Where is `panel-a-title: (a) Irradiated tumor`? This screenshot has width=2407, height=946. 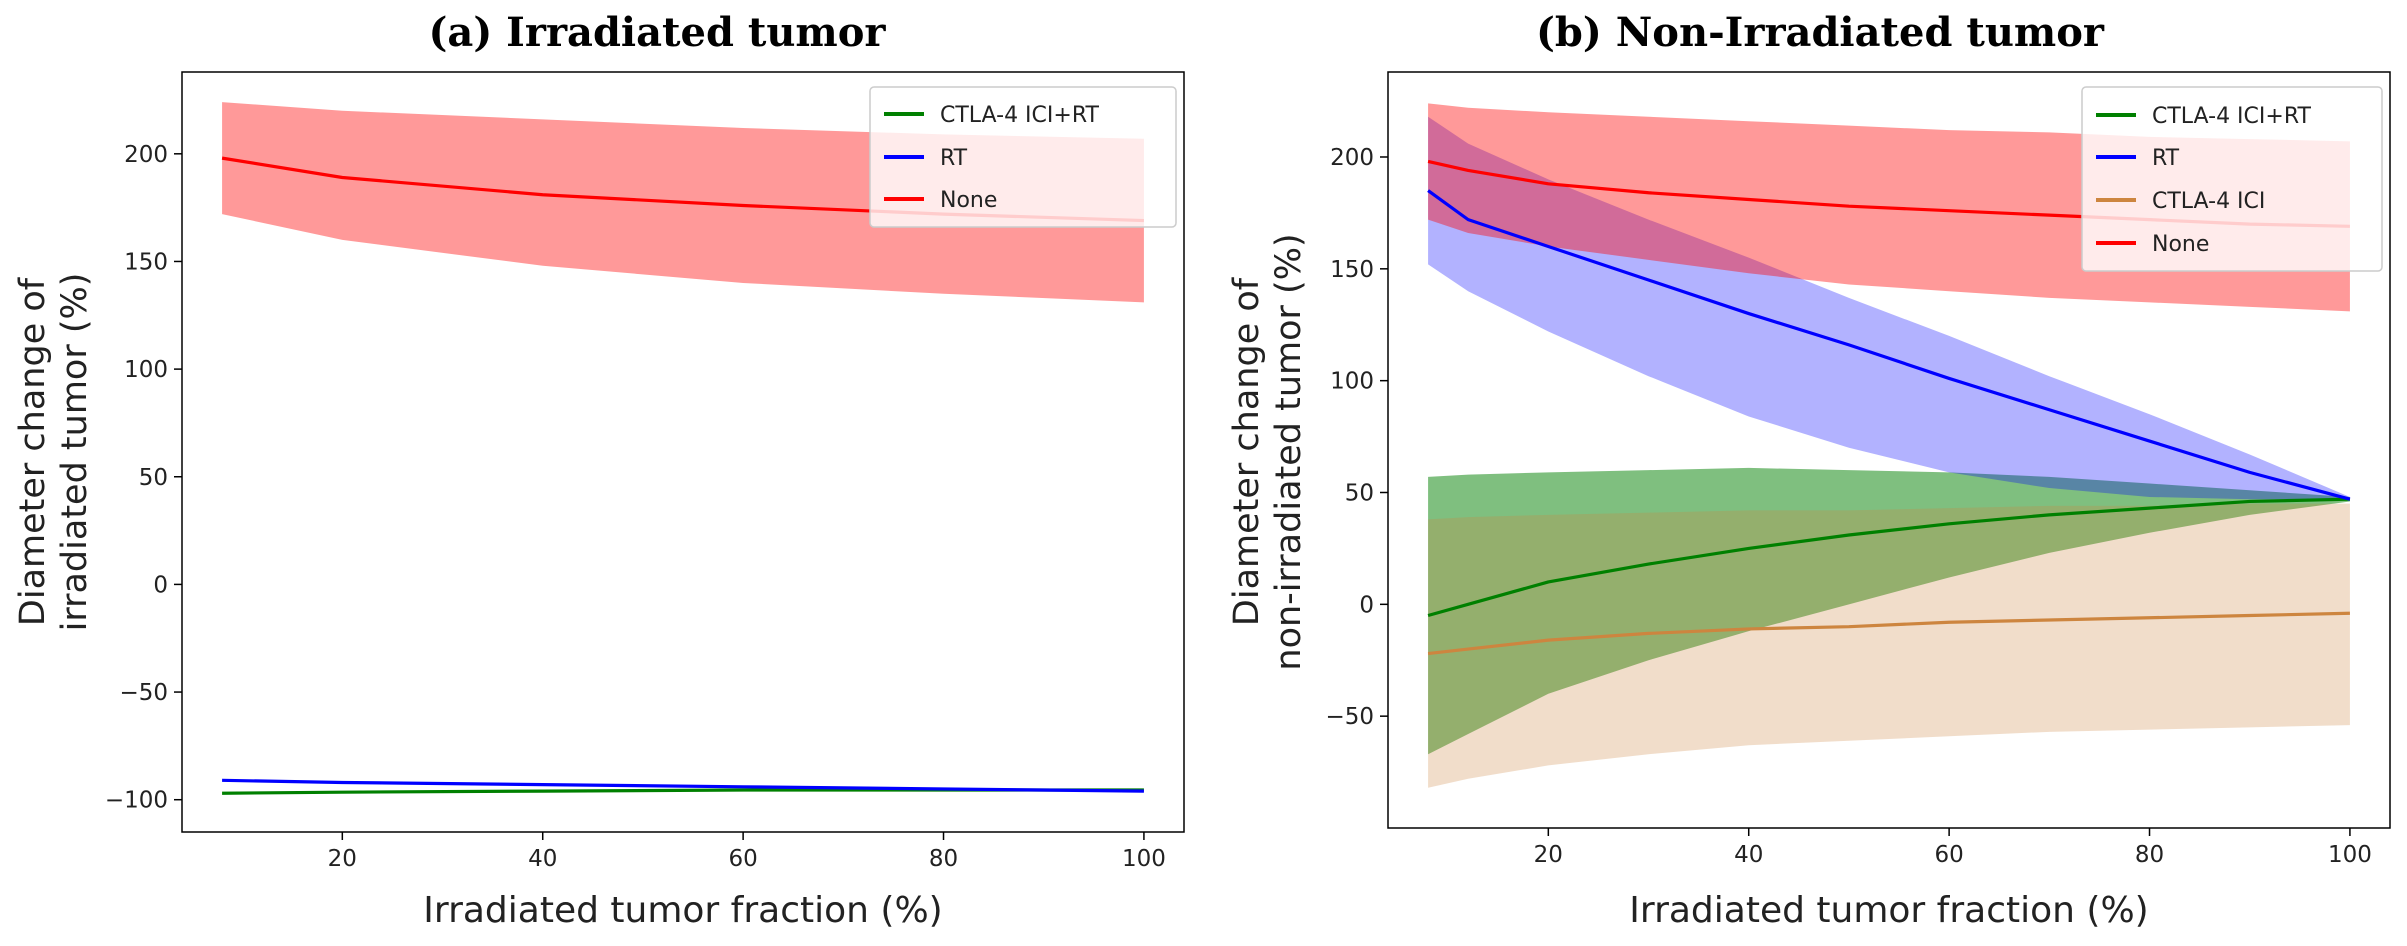 panel-a-title: (a) Irradiated tumor is located at coordinates (657, 32).